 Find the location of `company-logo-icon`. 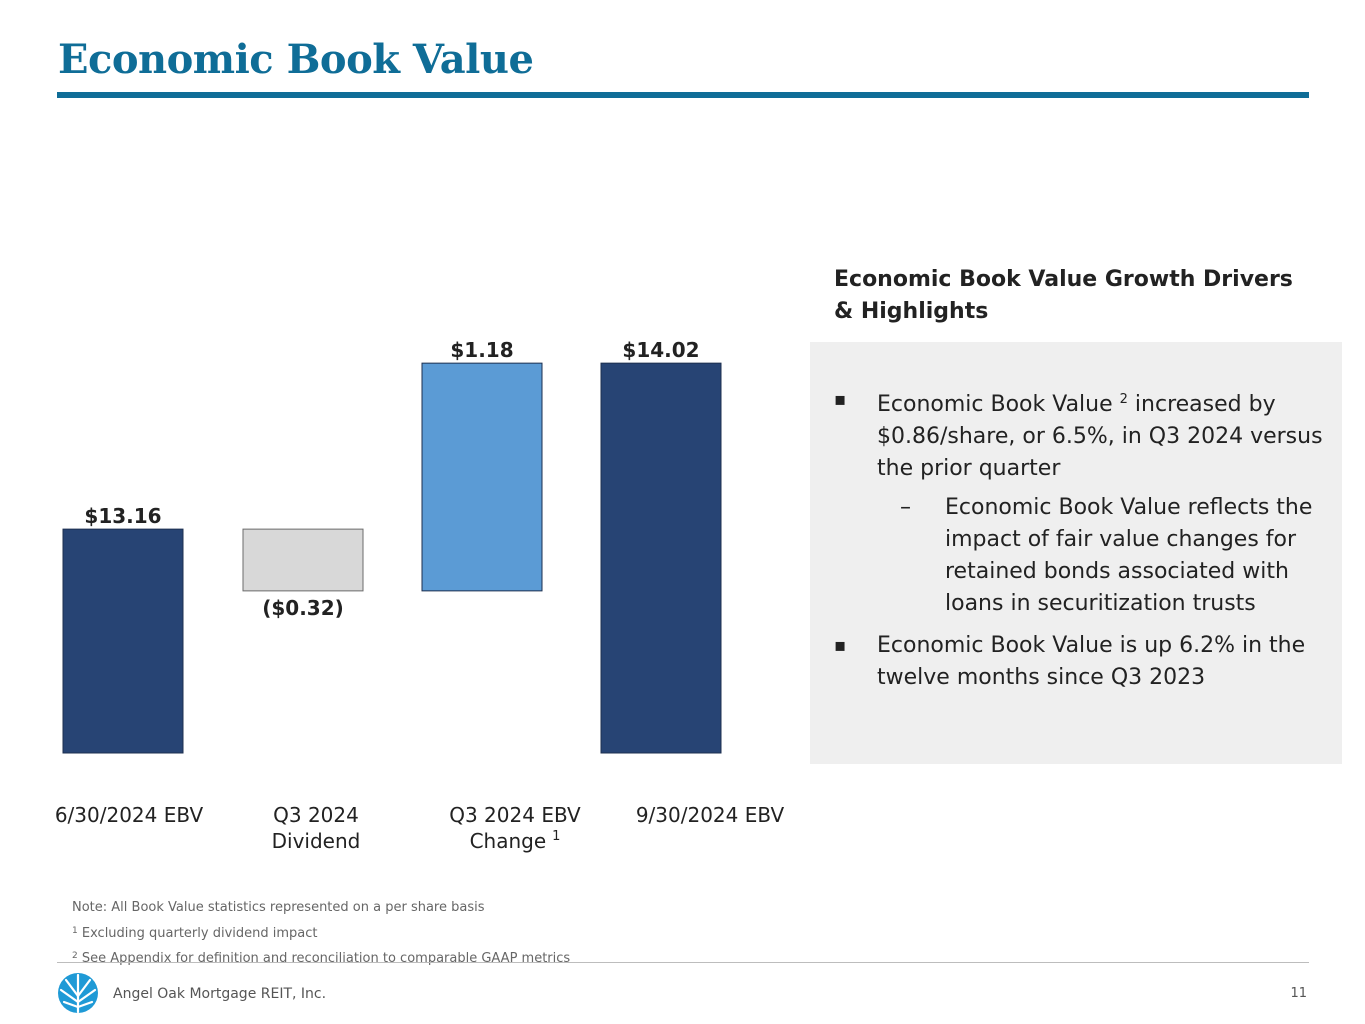

company-logo-icon is located at coordinates (78, 993).